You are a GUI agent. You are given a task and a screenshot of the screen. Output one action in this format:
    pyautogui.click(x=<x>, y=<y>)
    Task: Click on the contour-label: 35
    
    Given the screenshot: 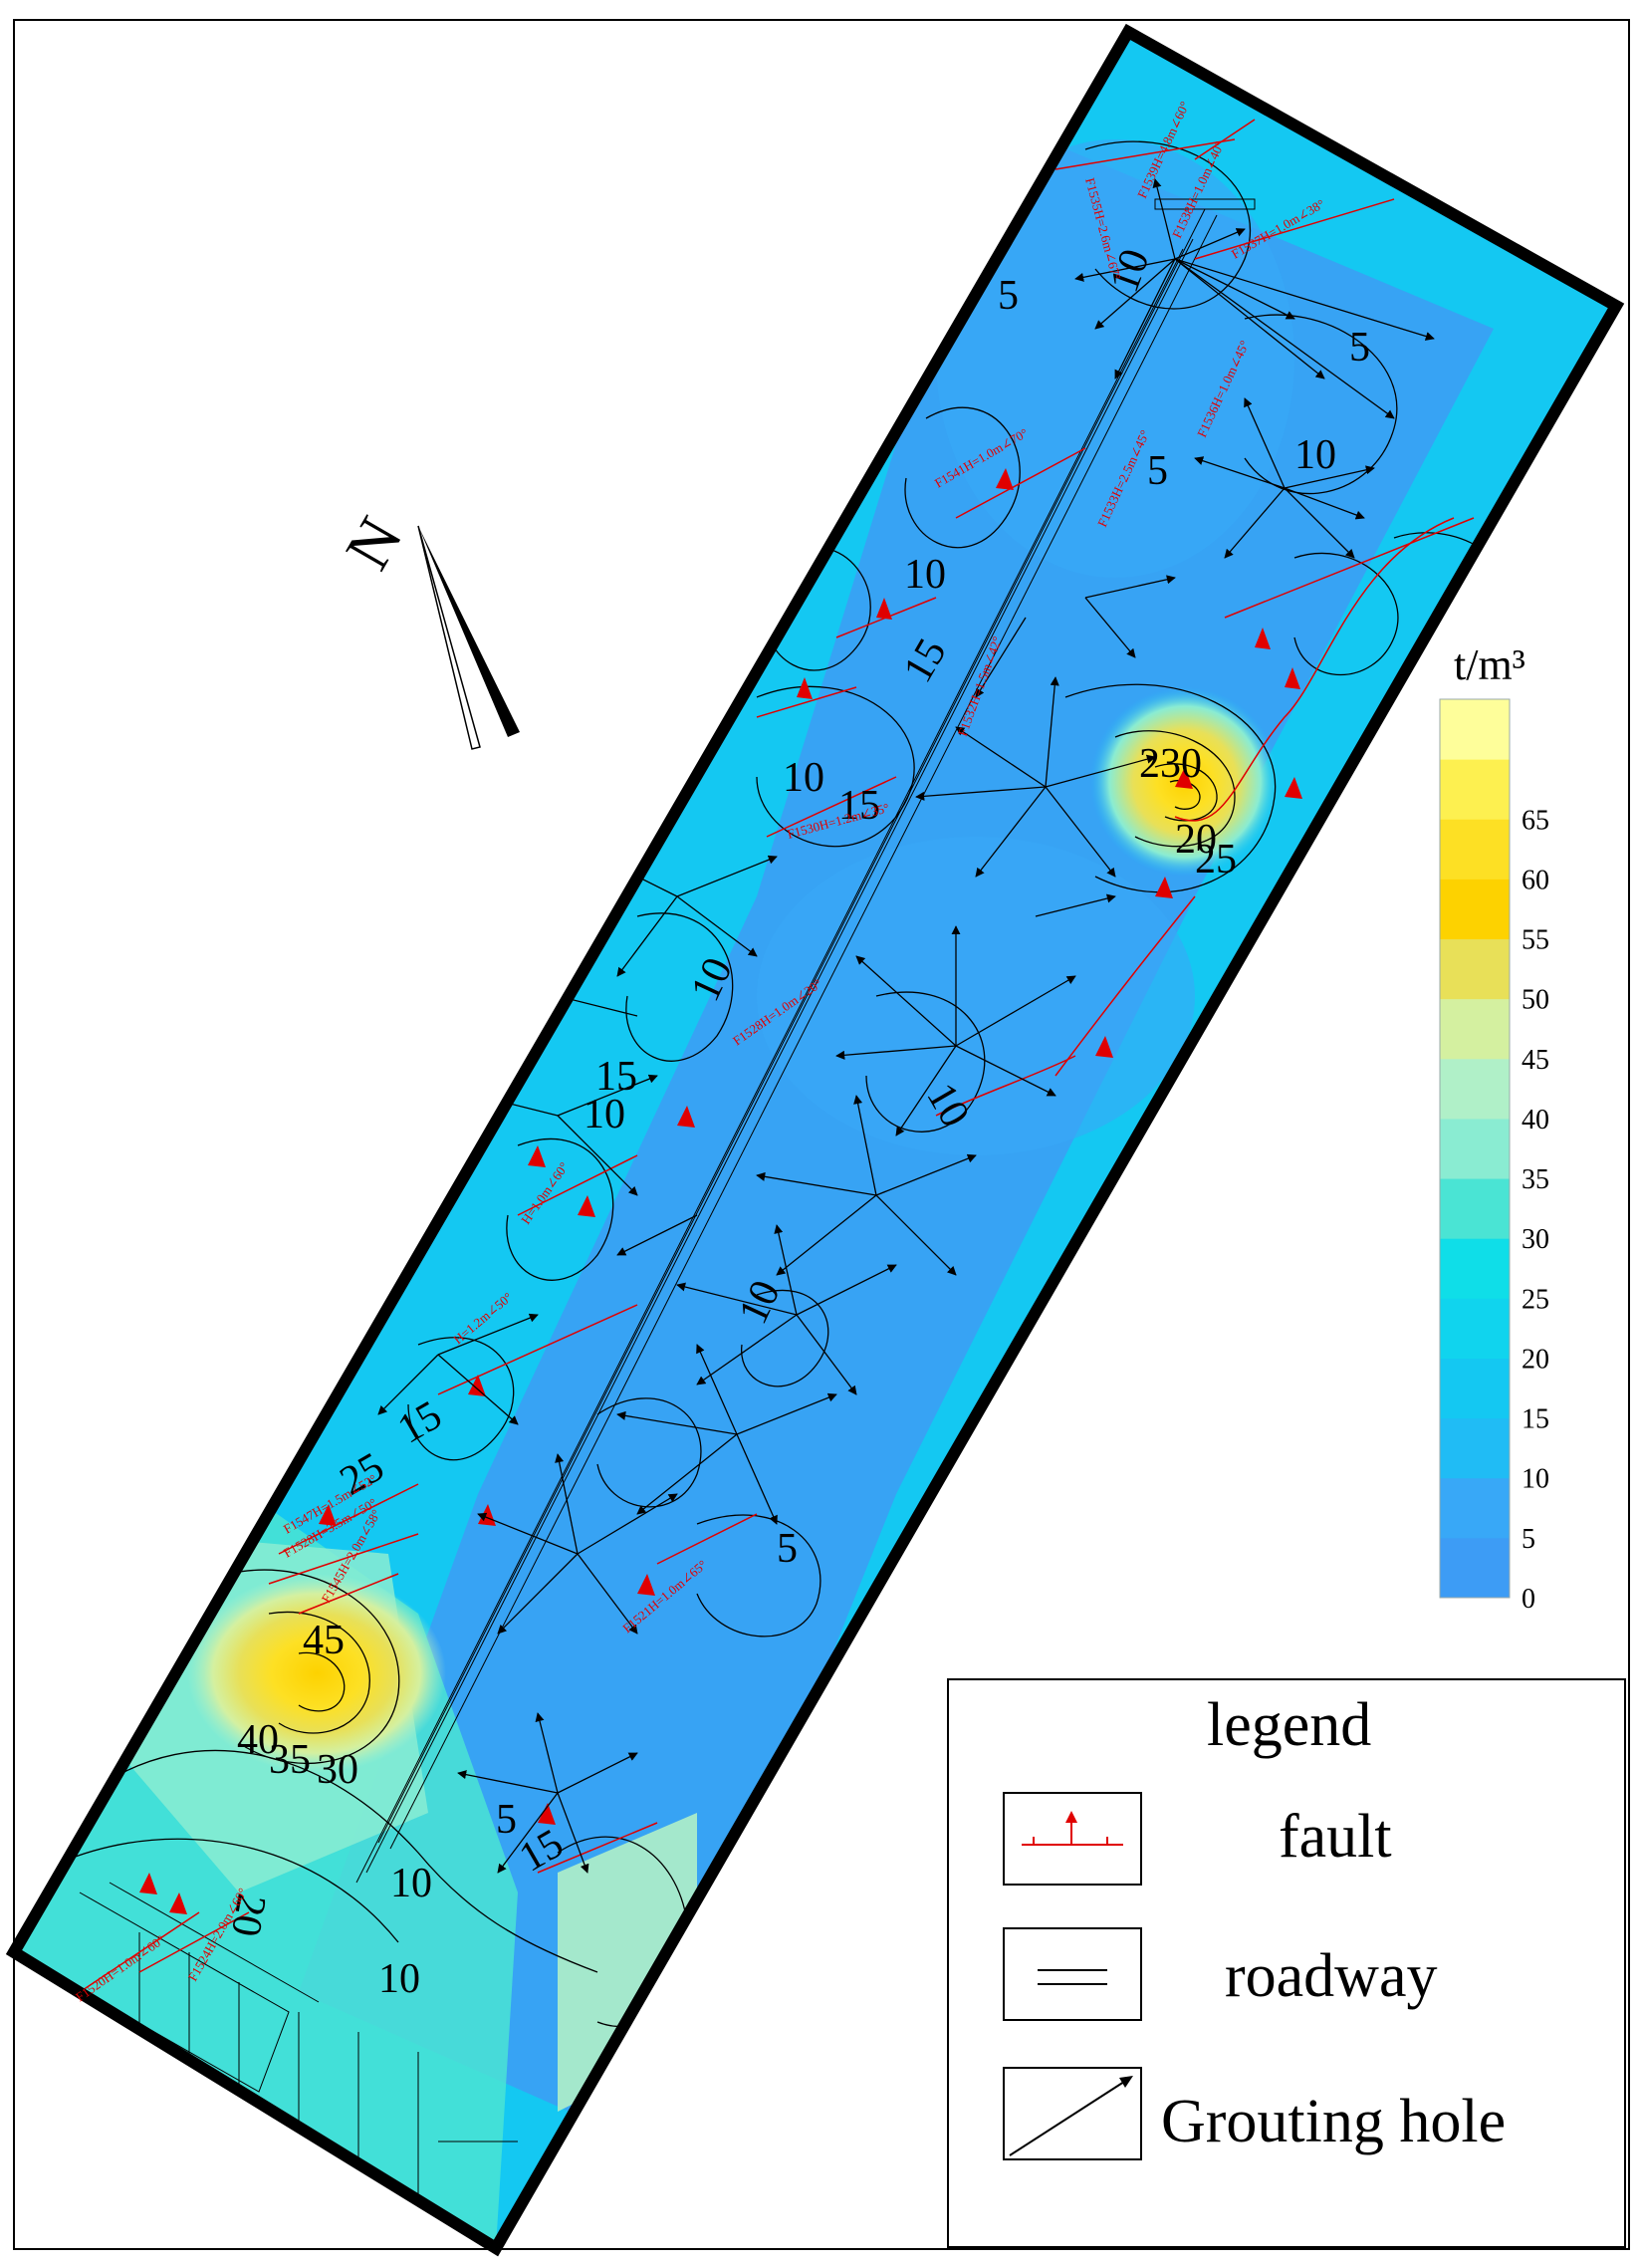 What is the action you would take?
    pyautogui.click(x=290, y=1760)
    